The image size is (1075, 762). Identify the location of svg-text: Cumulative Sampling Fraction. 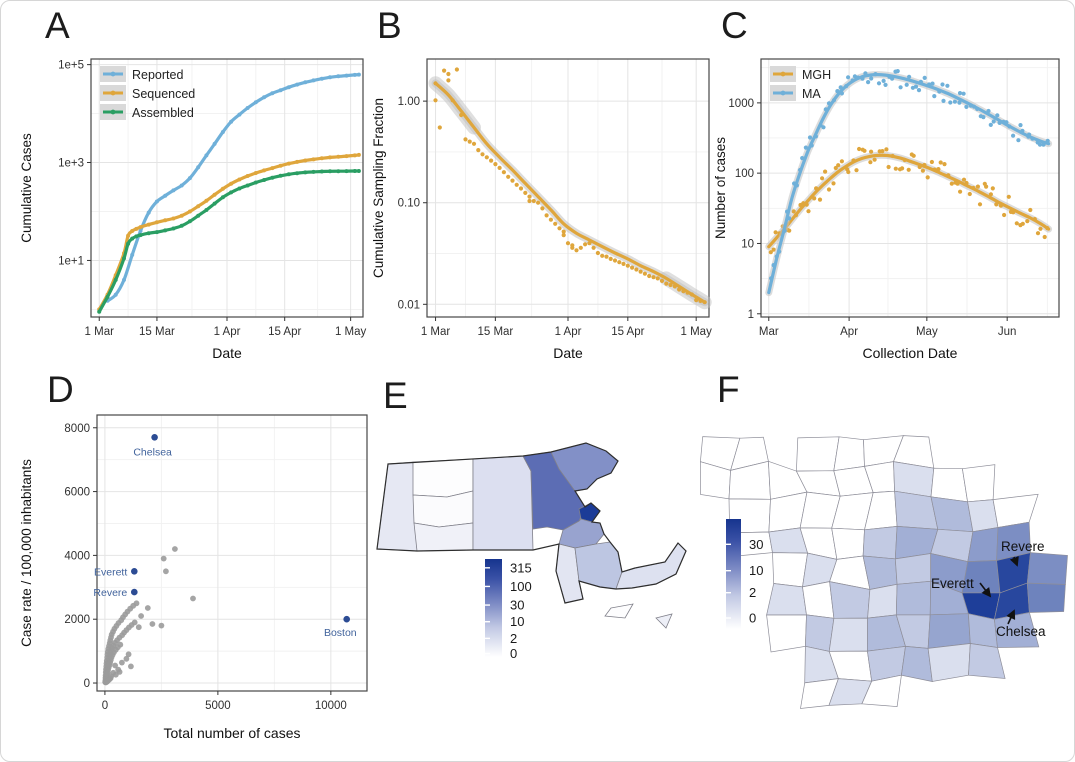
(378, 188).